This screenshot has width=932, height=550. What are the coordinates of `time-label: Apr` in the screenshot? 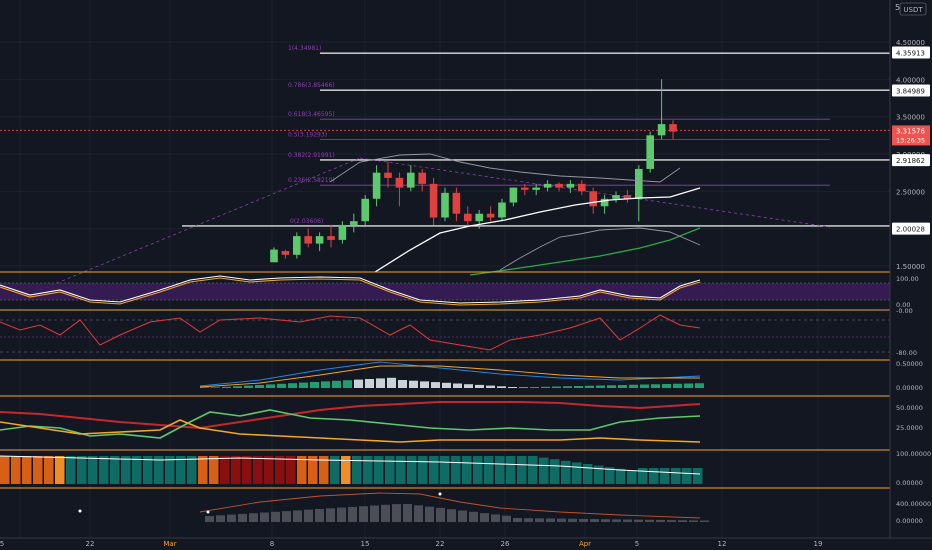 It's located at (585, 544).